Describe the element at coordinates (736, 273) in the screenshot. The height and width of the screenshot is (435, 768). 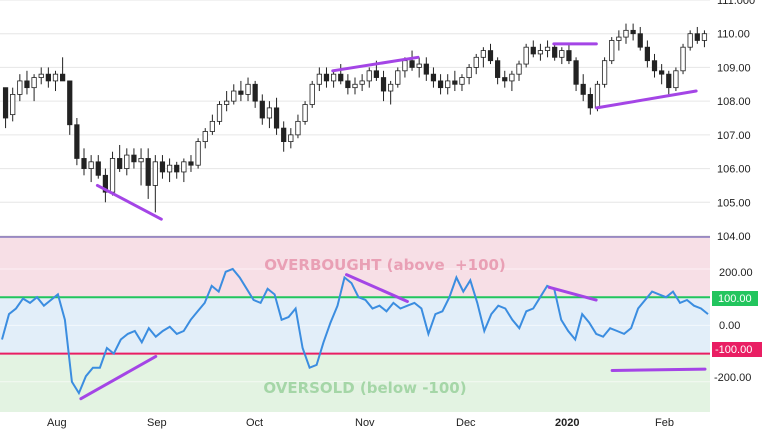
I see `cci-tick-200: 200.00` at that location.